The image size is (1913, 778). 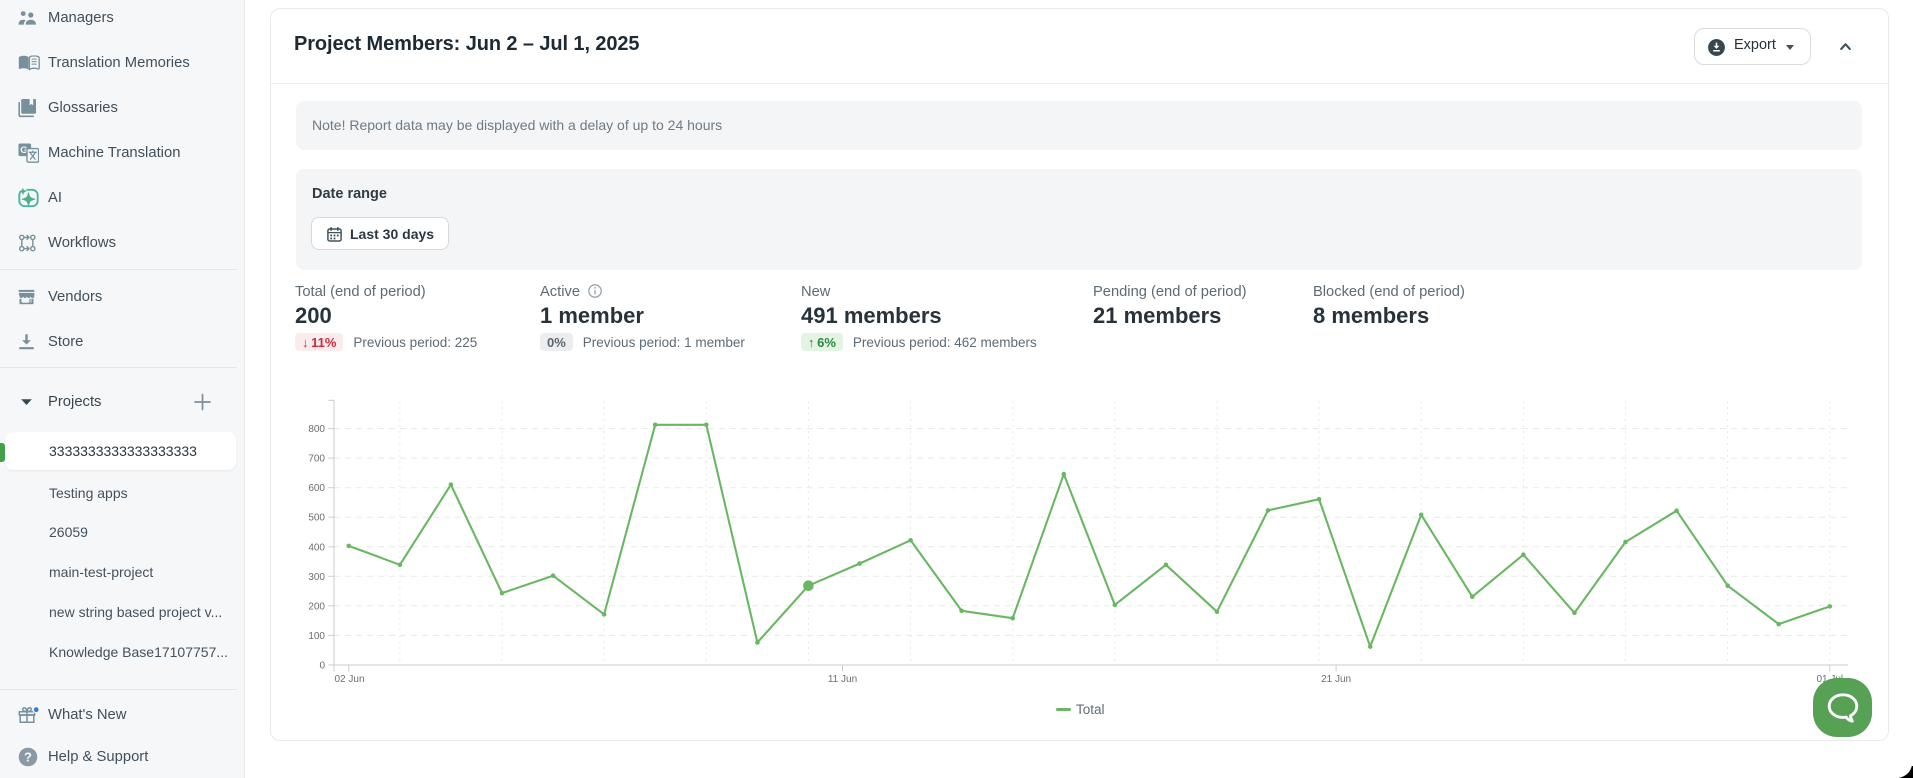 I want to click on svg-text: G, so click(x=23, y=150).